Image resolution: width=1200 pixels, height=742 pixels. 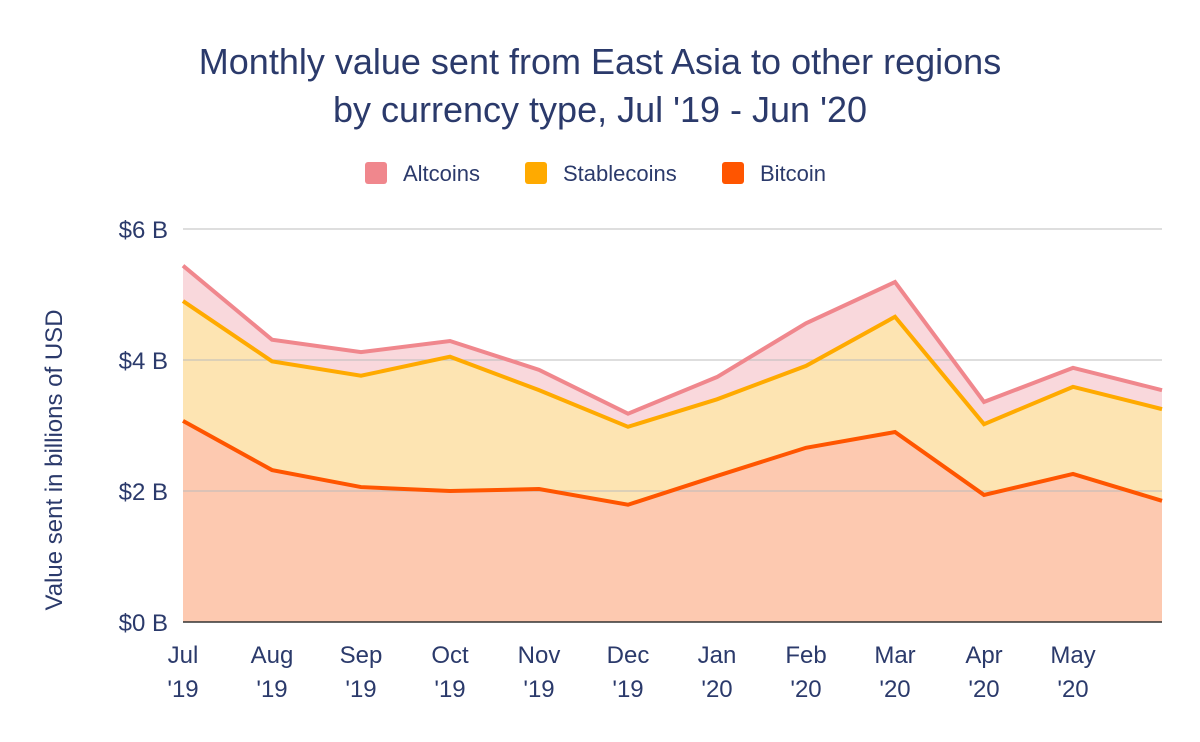 What do you see at coordinates (536, 173) in the screenshot?
I see `legend-swatch-stablecoins` at bounding box center [536, 173].